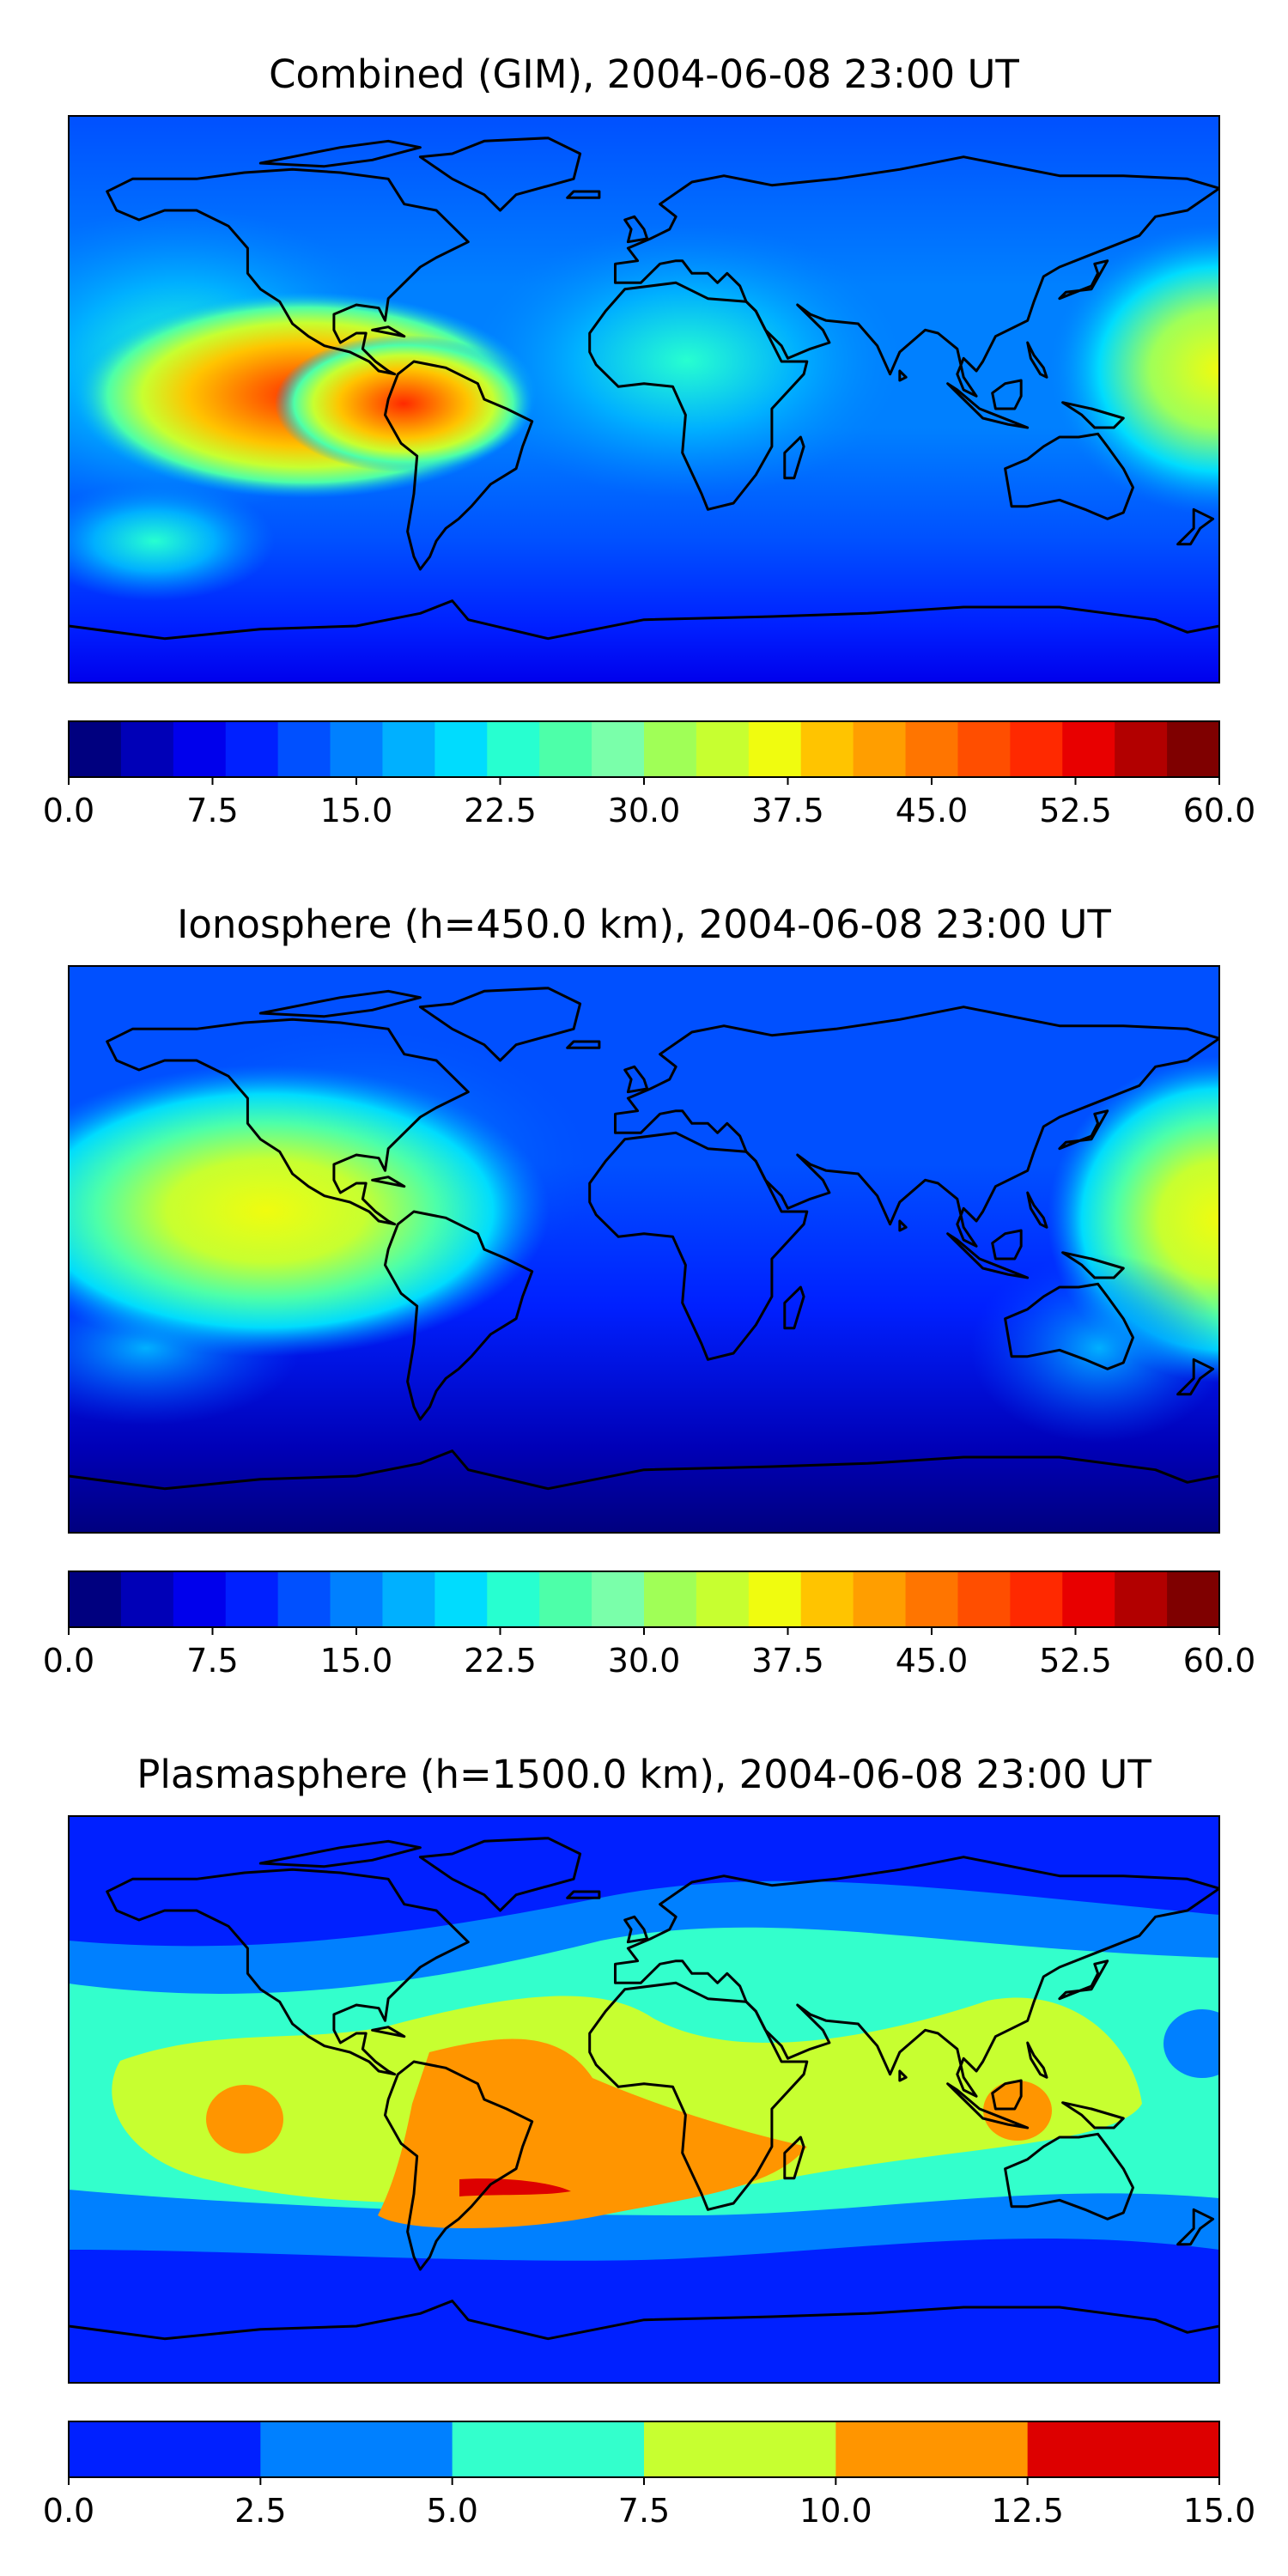 This screenshot has height=2576, width=1288. What do you see at coordinates (835, 2511) in the screenshot?
I see `colorbar-tick-label: 10.0` at bounding box center [835, 2511].